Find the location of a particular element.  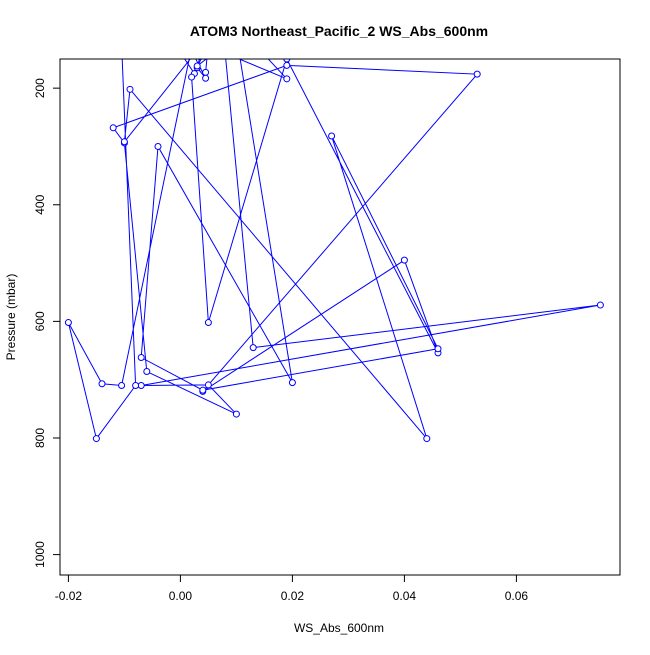

x-tick-label: -0.02 is located at coordinates (69, 596).